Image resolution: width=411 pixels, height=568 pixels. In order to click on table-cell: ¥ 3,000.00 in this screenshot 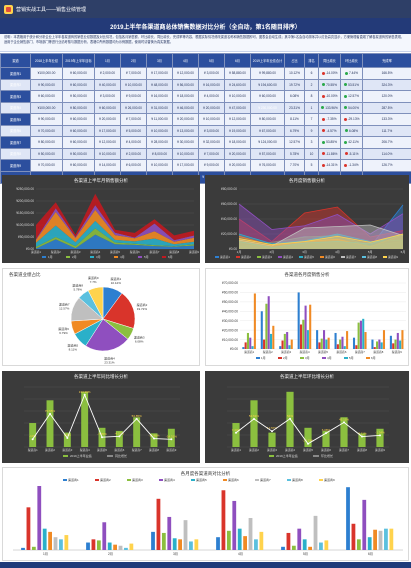, I will do `click(211, 73)`.